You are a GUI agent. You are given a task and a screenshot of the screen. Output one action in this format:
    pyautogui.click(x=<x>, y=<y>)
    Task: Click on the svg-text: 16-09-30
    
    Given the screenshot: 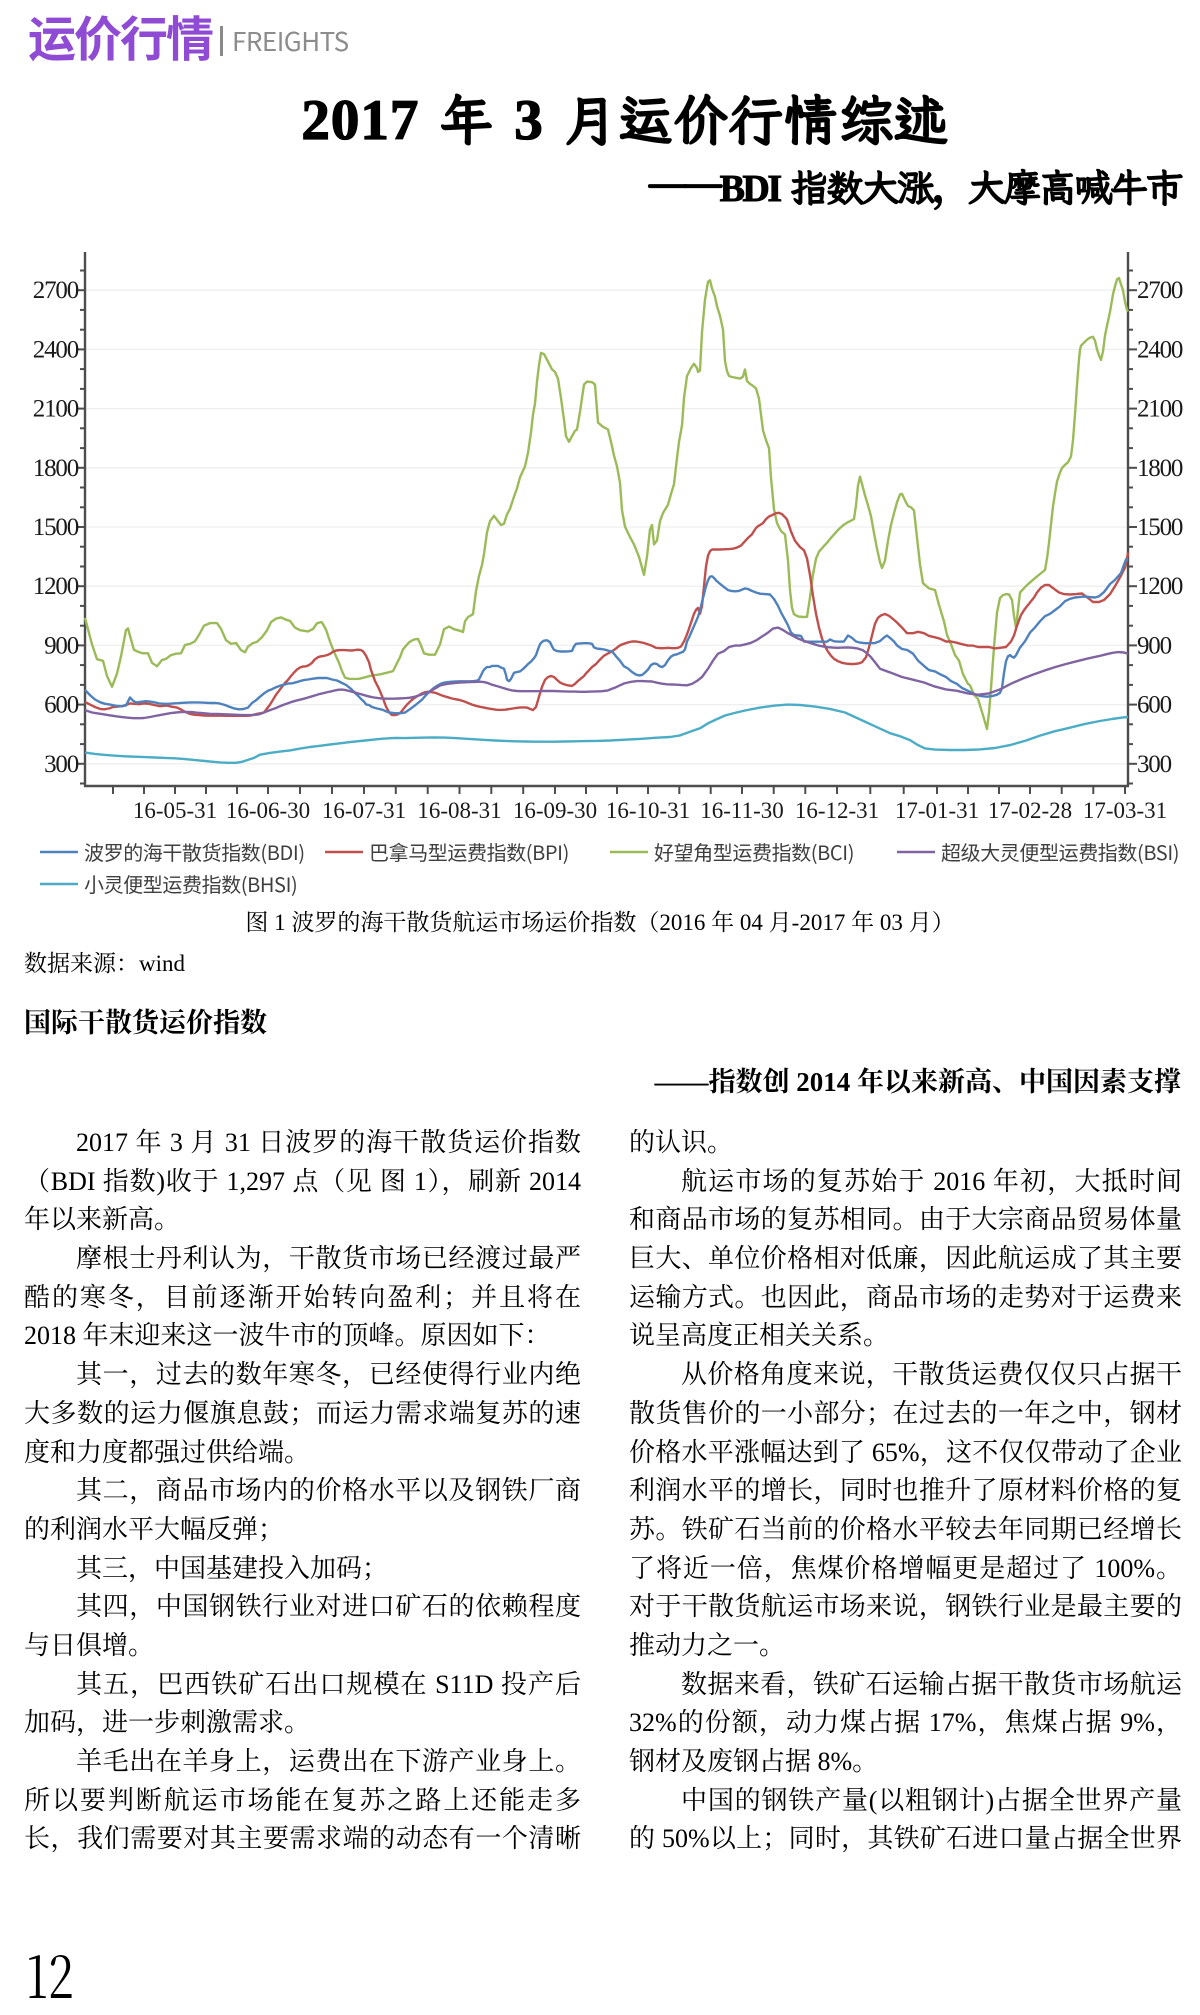 What is the action you would take?
    pyautogui.click(x=555, y=810)
    